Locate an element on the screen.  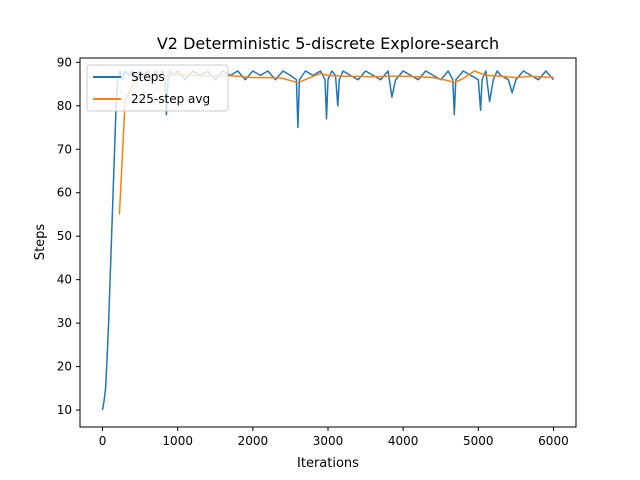
x-tick-label: 5000 is located at coordinates (478, 441).